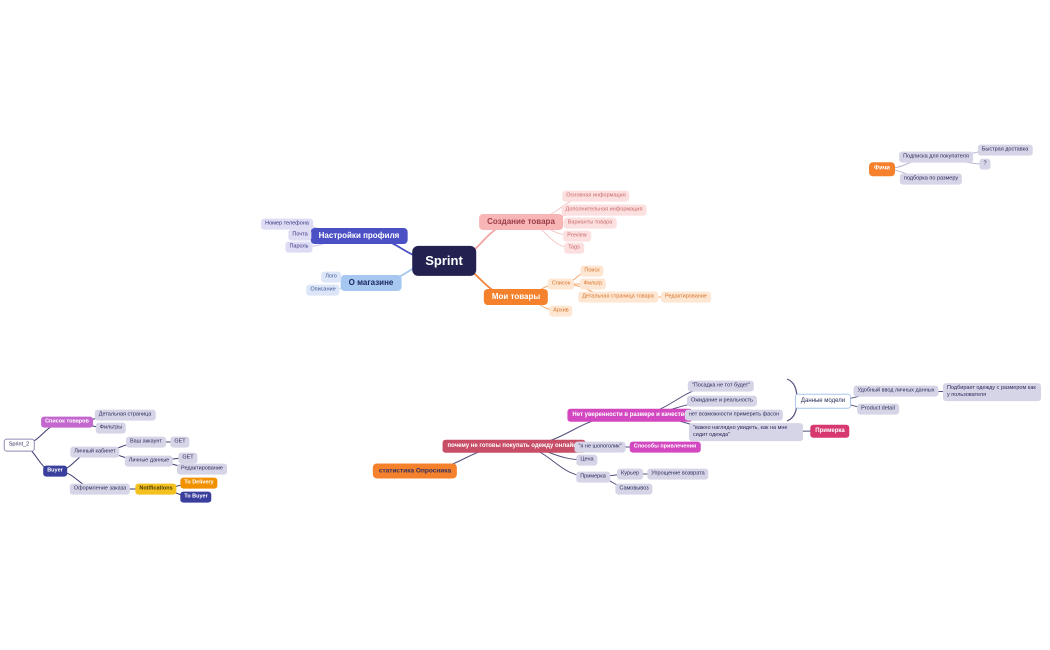 The height and width of the screenshot is (650, 1050). I want to click on node-list: Список, so click(561, 284).